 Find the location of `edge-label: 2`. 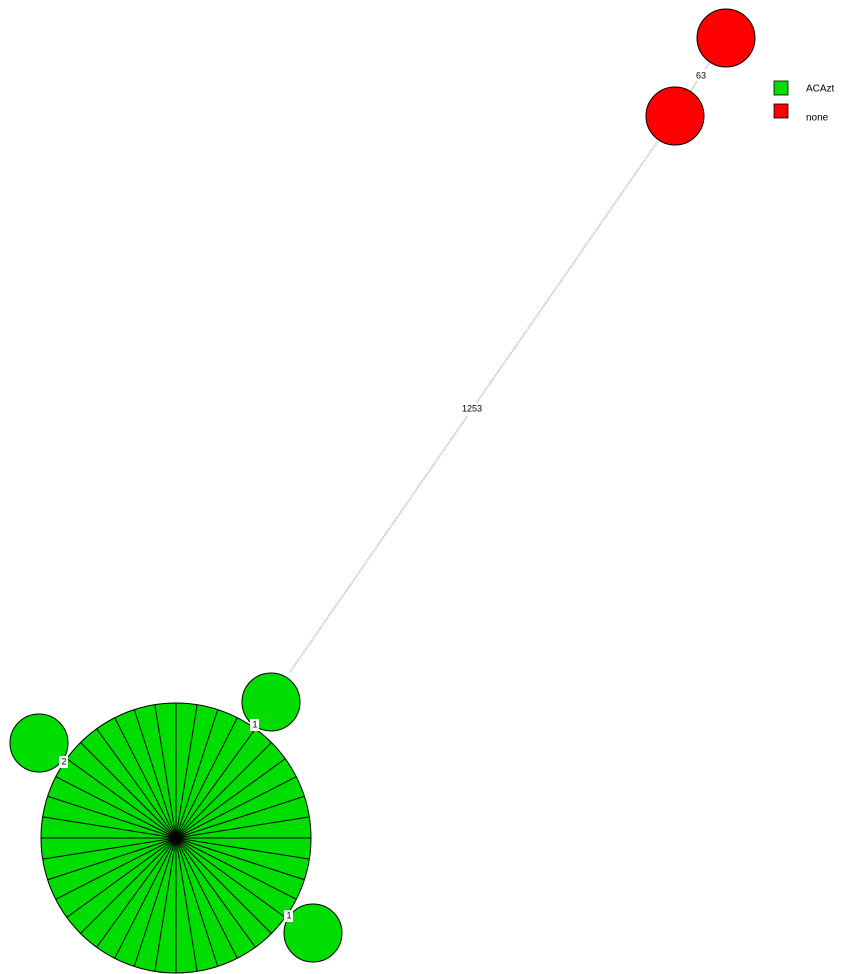

edge-label: 2 is located at coordinates (63, 761).